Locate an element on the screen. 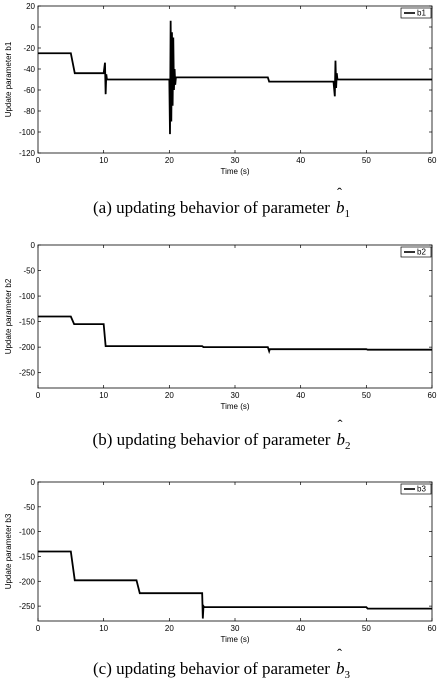  caption-b1-text: (a) updating behavior of parameter is located at coordinates (211, 207).